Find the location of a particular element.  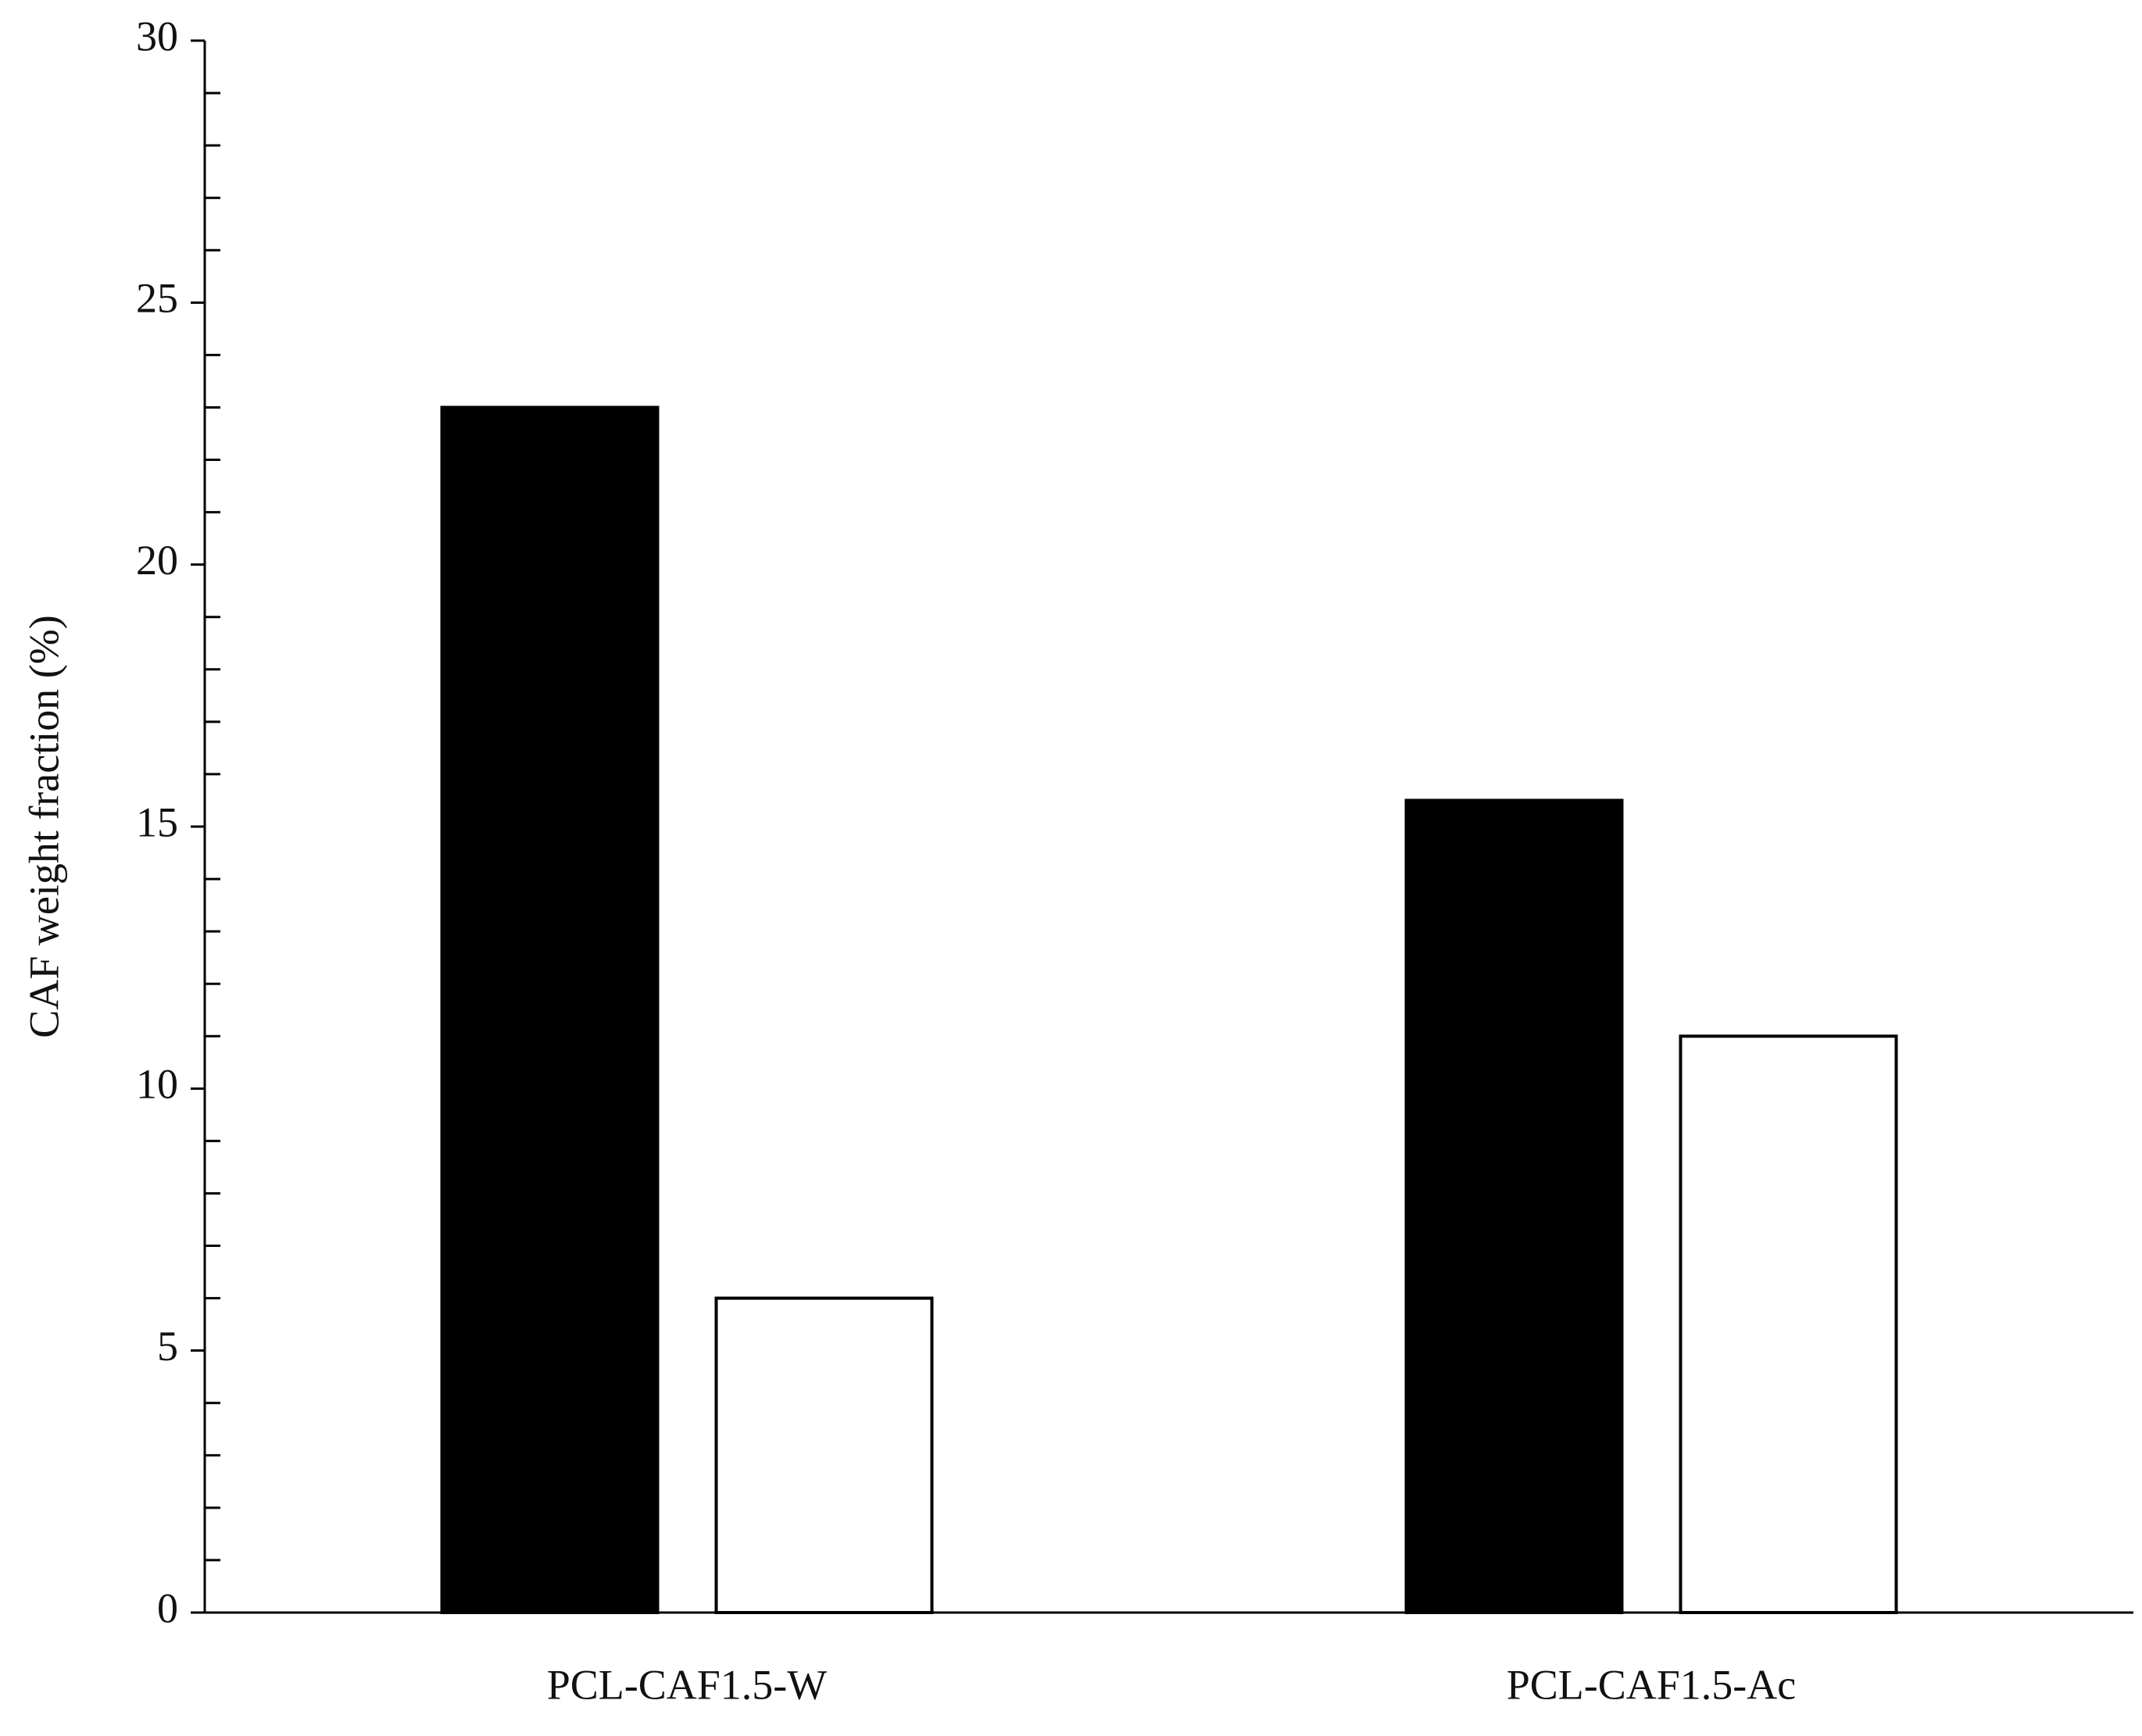

x-tick-label: PCL-CAF1.5-W is located at coordinates (687, 1684).